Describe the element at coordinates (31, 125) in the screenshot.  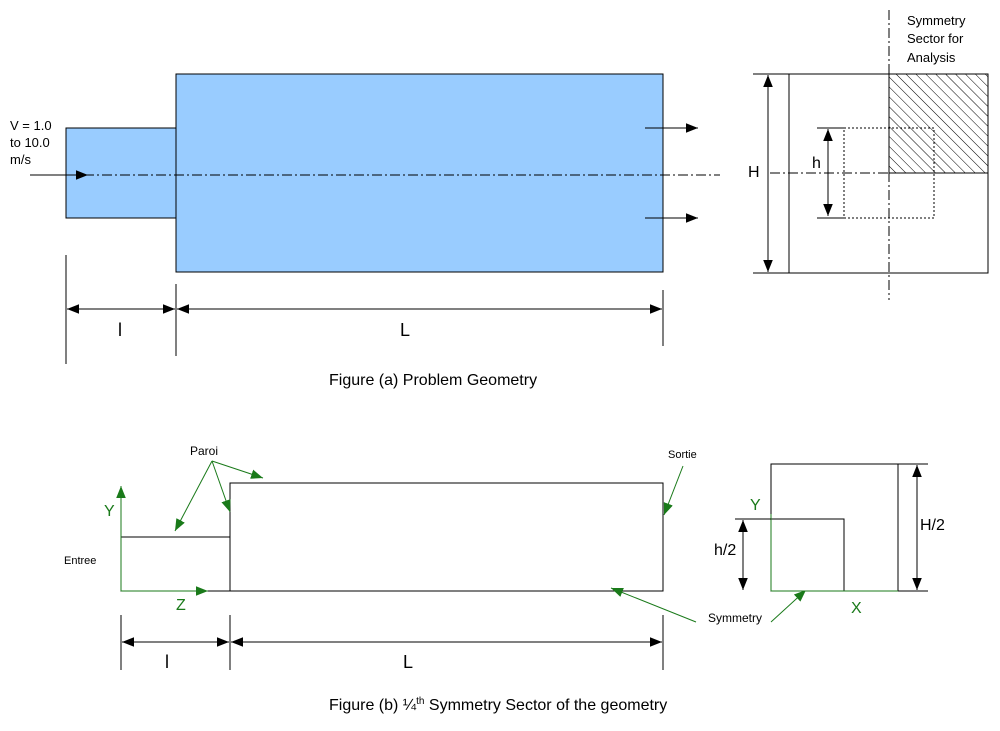
I see `velocity-label-1: V = 1.0` at that location.